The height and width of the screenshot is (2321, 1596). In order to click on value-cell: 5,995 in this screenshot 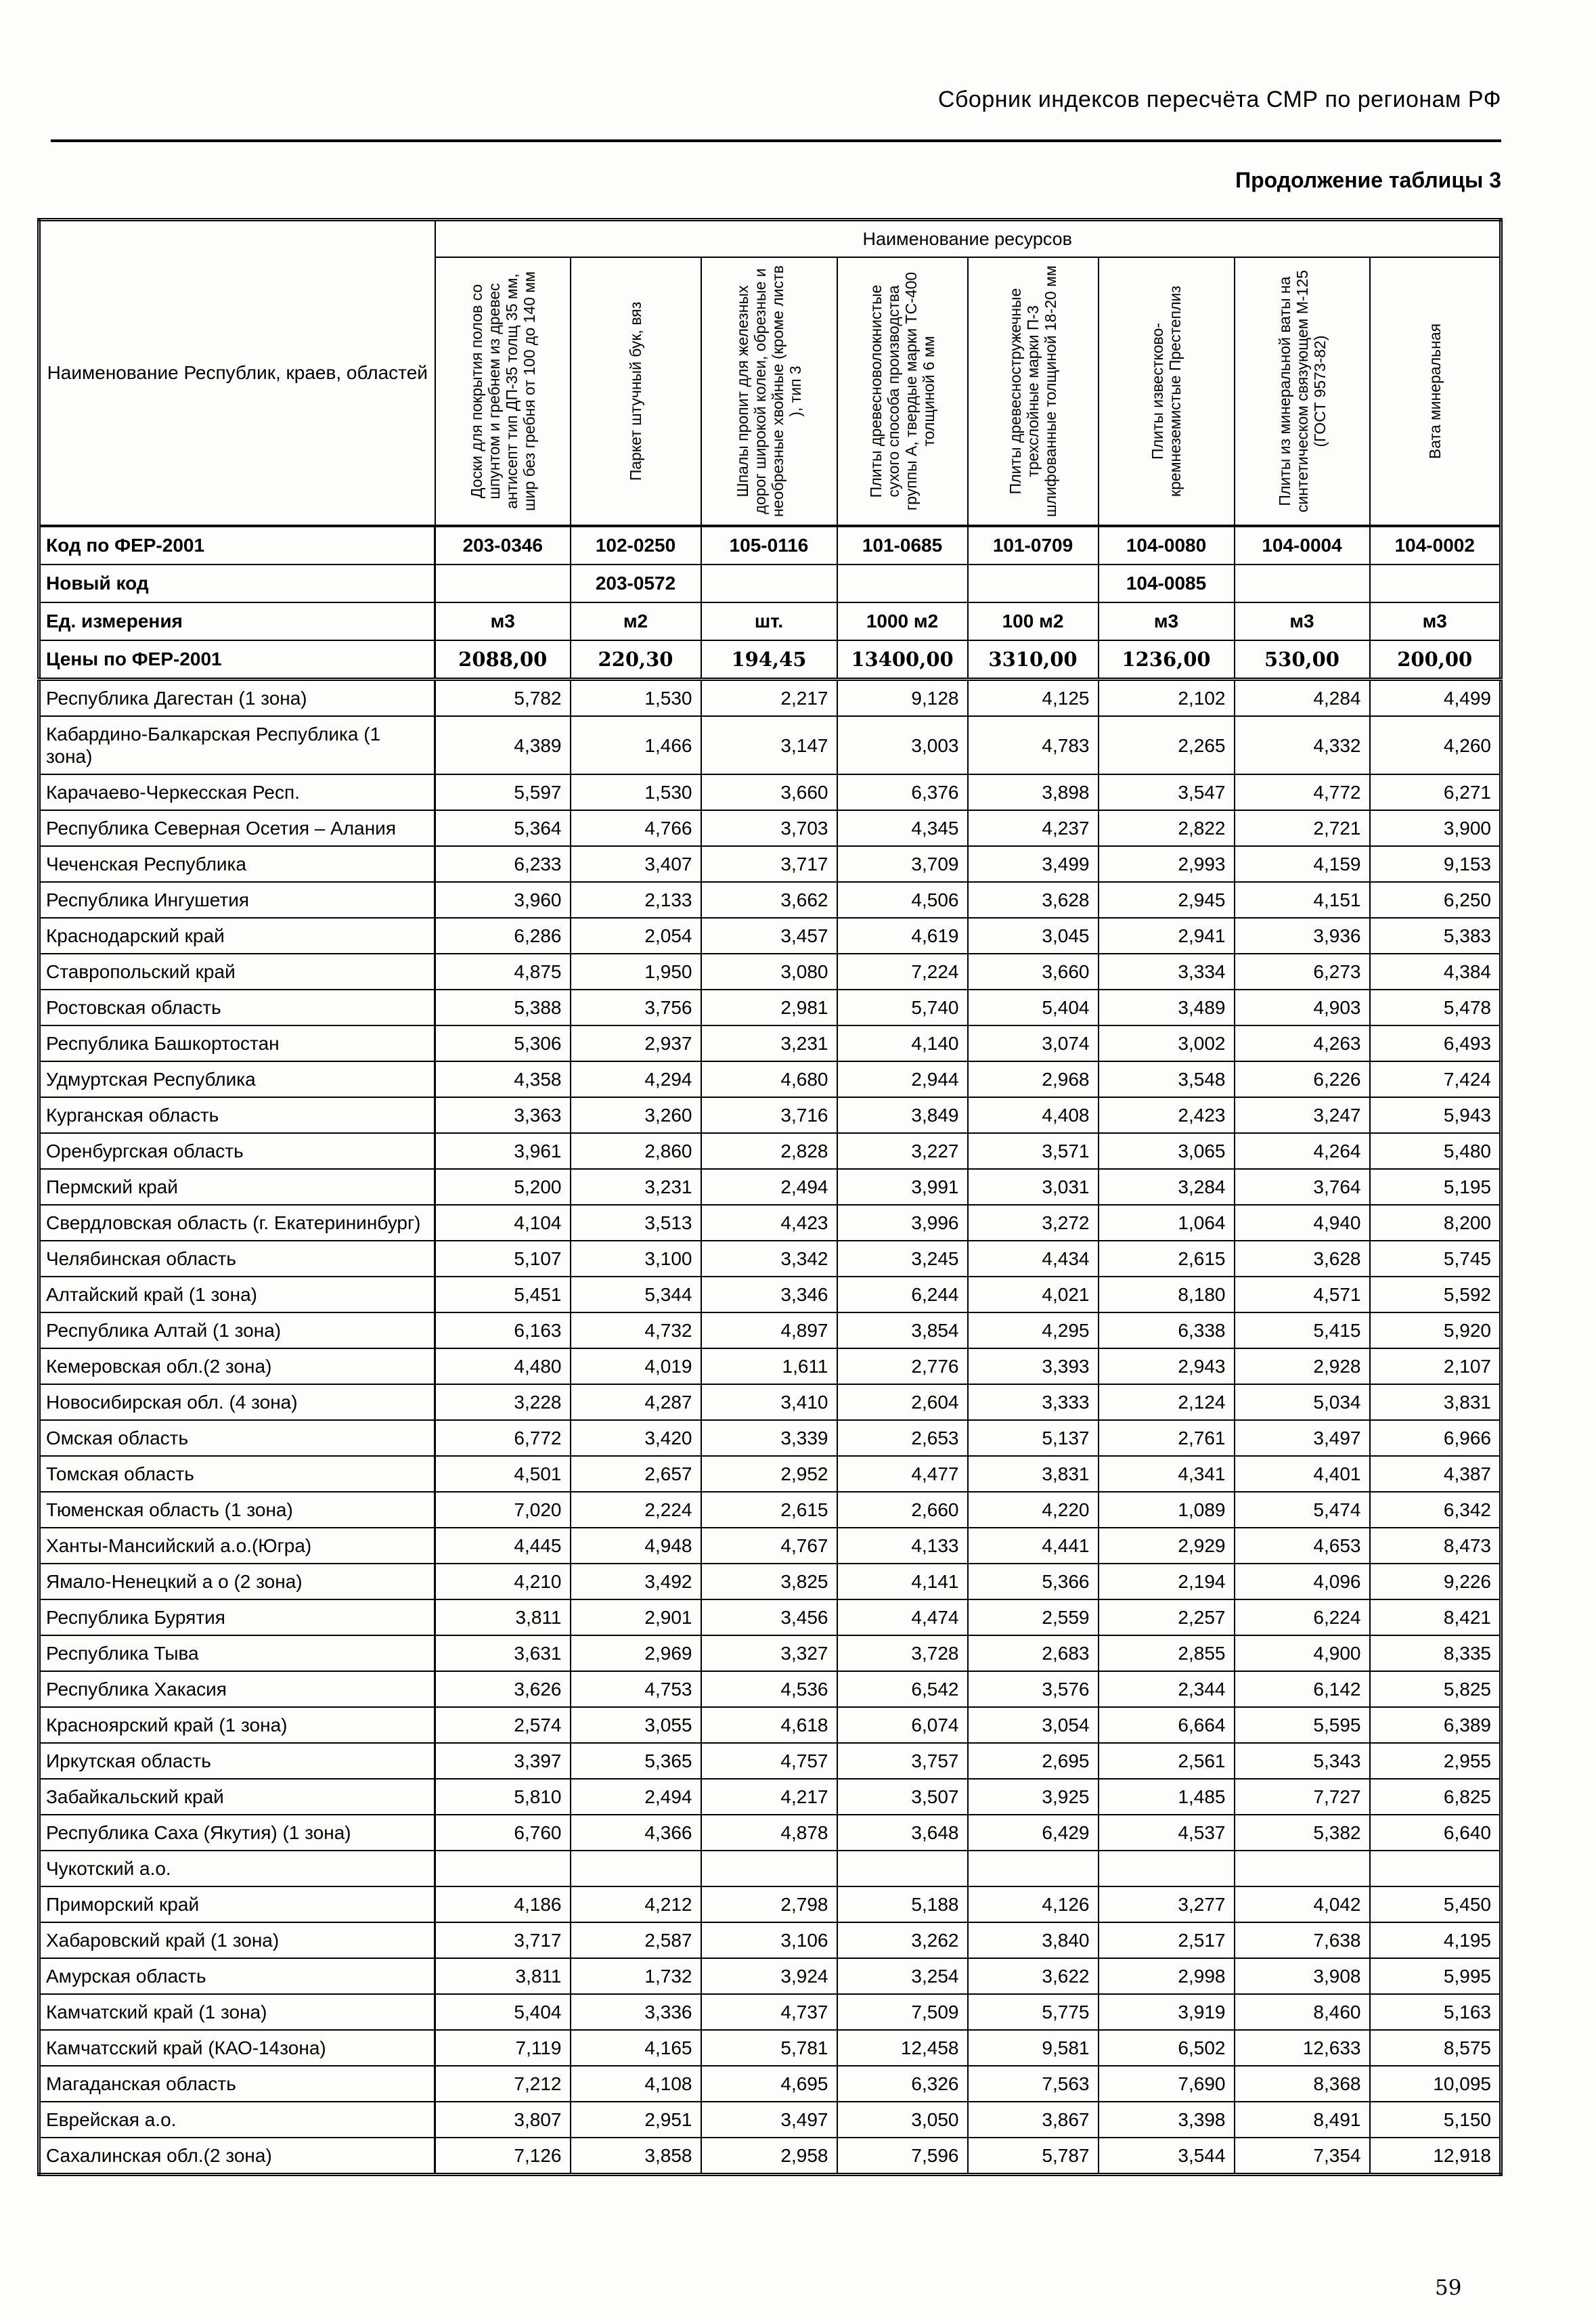, I will do `click(1436, 1977)`.